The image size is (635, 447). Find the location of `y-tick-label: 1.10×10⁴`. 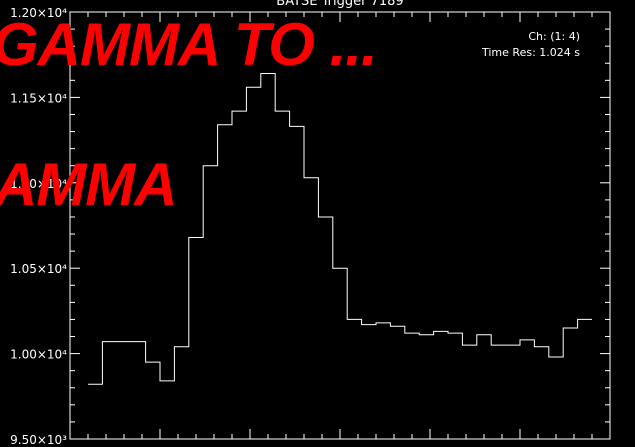

y-tick-label: 1.10×10⁴ is located at coordinates (38, 184).